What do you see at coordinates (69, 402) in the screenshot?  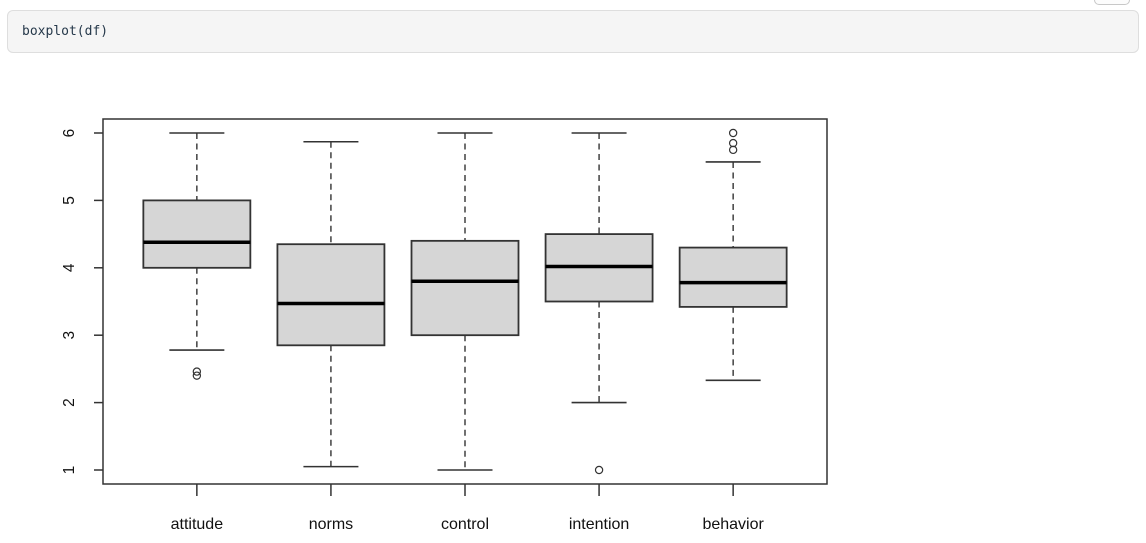 I see `y-axis-tick-label: 2` at bounding box center [69, 402].